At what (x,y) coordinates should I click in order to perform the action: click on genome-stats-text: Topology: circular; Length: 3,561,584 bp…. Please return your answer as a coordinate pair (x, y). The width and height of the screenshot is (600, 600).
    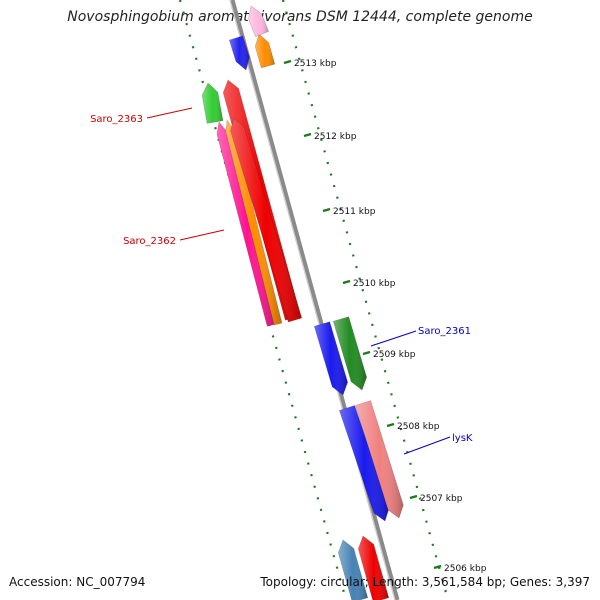
    Looking at the image, I should click on (425, 582).